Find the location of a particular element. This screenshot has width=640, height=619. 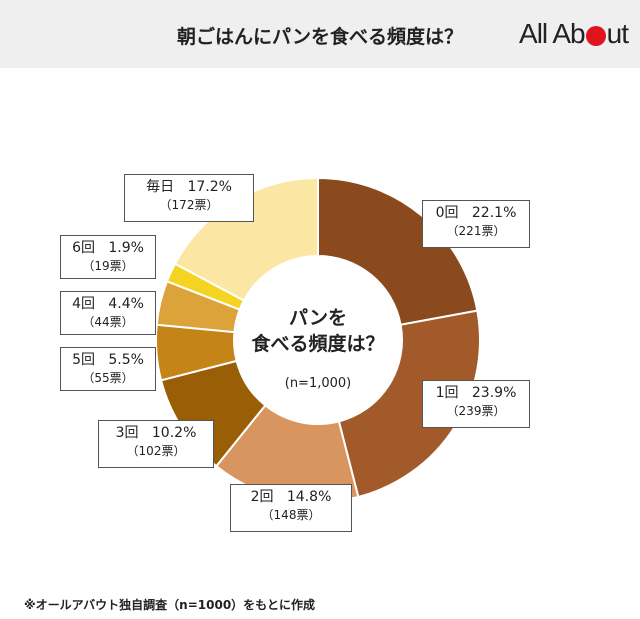

slice-votes: （239票） is located at coordinates (476, 411).